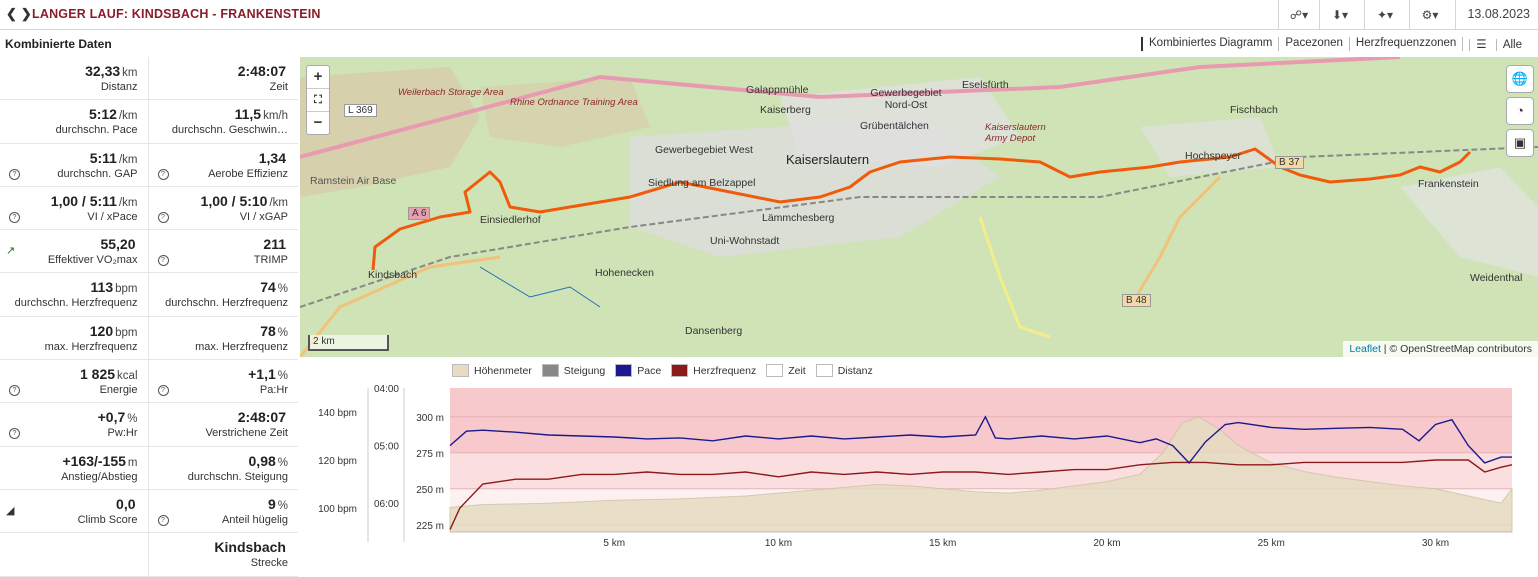 This screenshot has width=1538, height=577. What do you see at coordinates (745, 241) in the screenshot?
I see `map-label: Uni-Wohnstadt` at bounding box center [745, 241].